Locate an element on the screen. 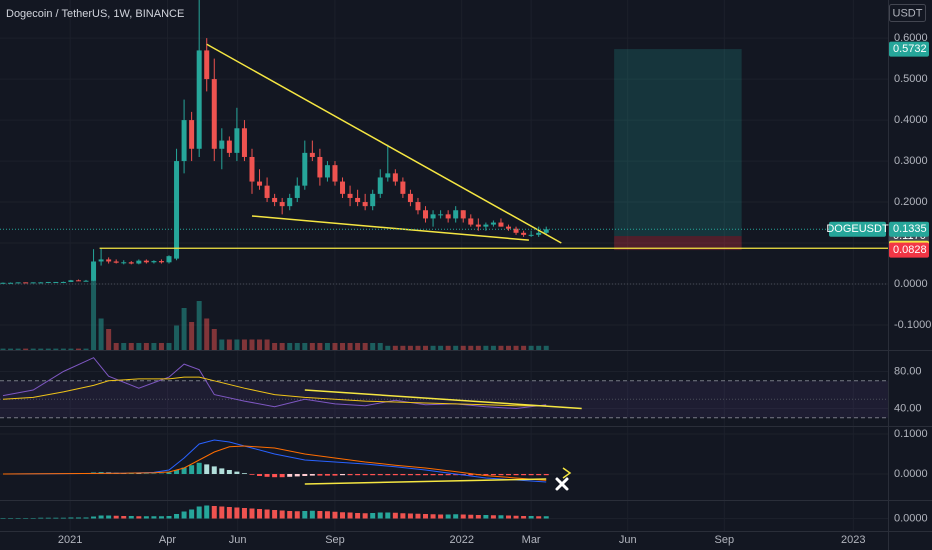 This screenshot has height=550, width=932. x-tick-label: 2021 is located at coordinates (70, 540).